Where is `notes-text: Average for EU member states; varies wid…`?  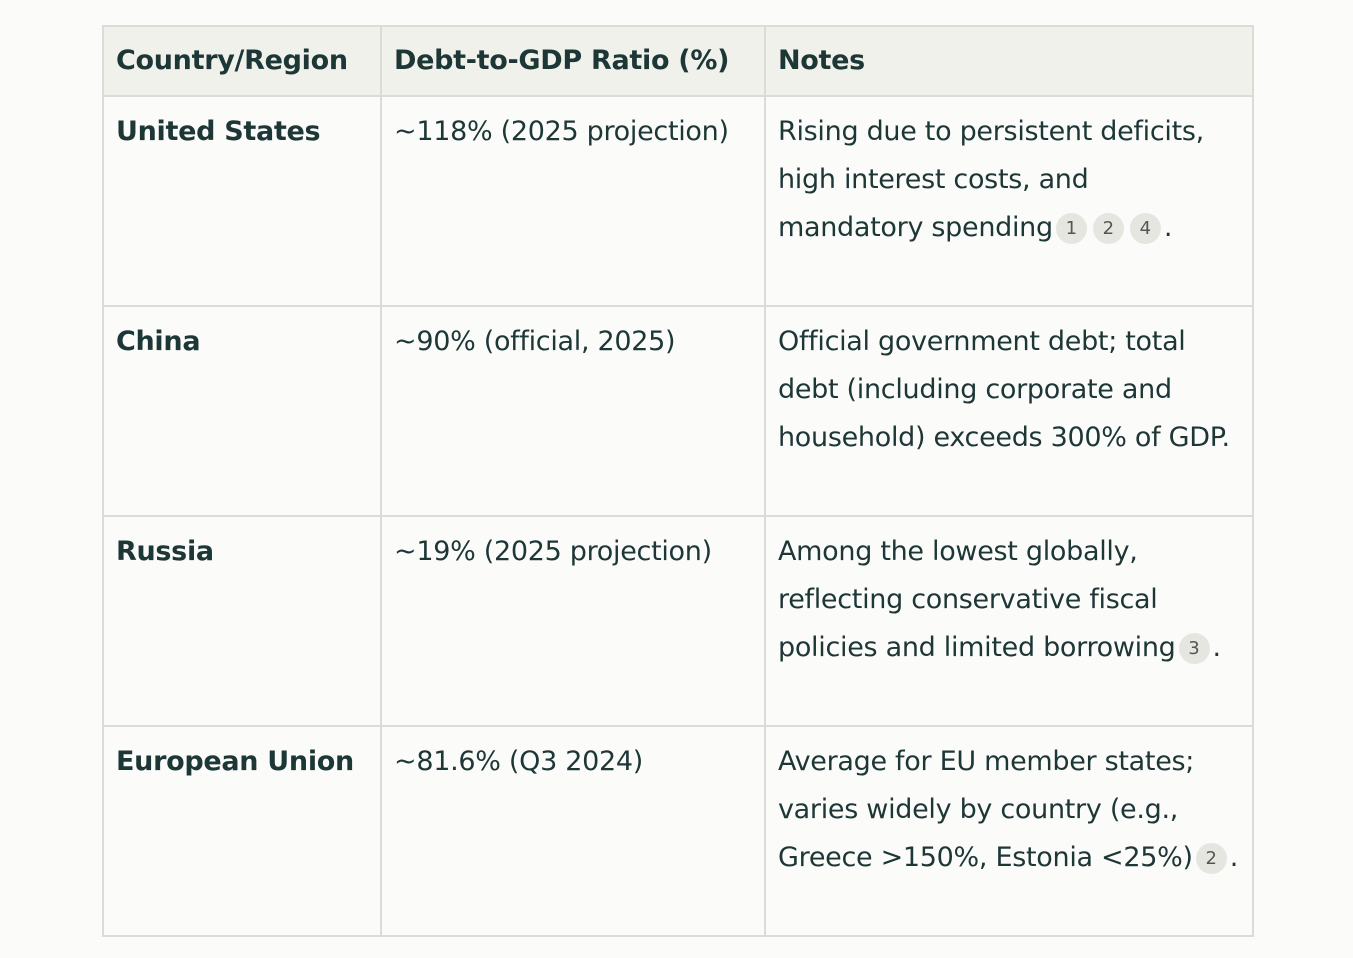 notes-text: Average for EU member states; varies wid… is located at coordinates (986, 809).